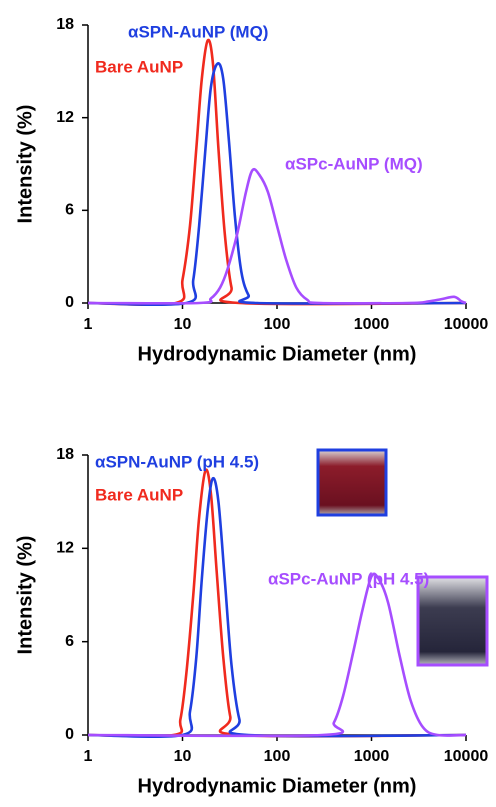 This screenshot has width=496, height=807. I want to click on data-line, so click(277, 236).